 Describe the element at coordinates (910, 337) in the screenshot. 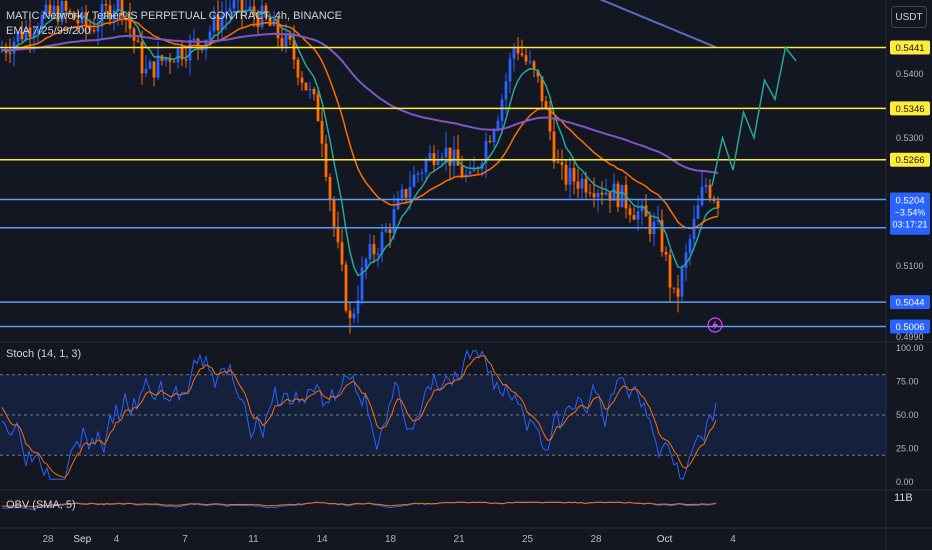

I see `price-tick-label: 0.4990` at that location.